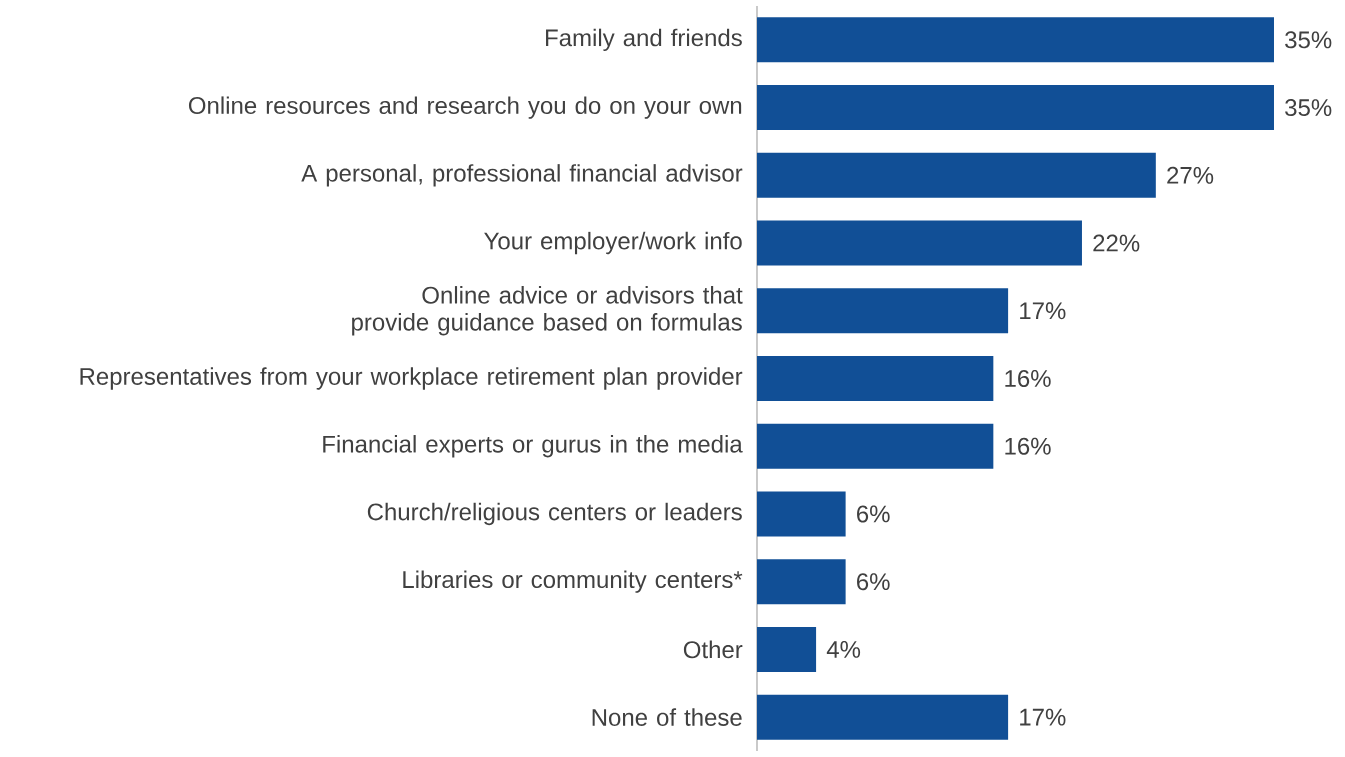  Describe the element at coordinates (547, 311) in the screenshot. I see `y-tick-label: Online advice or advisors that provide guidance based on formulas` at that location.